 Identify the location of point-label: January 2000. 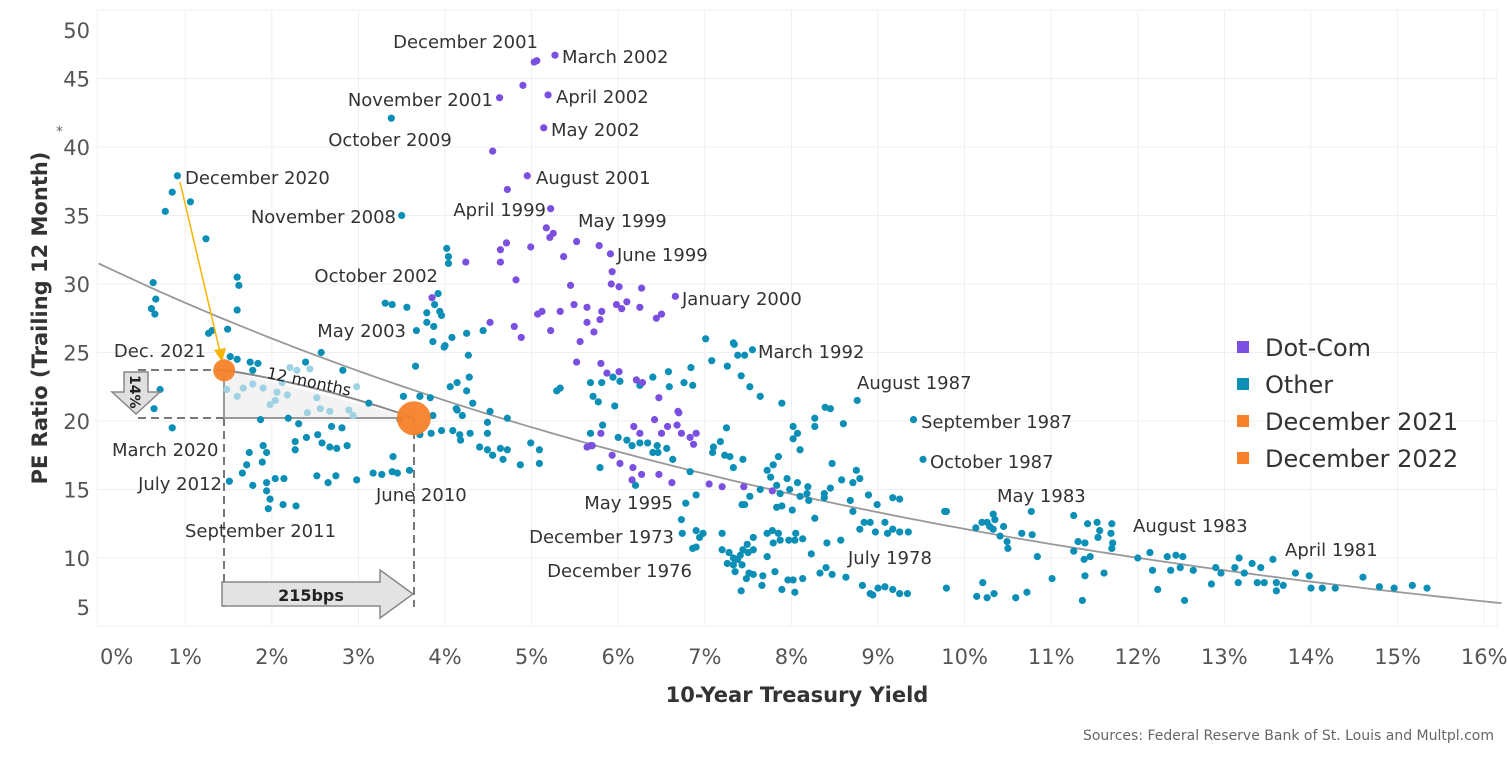
(741, 299).